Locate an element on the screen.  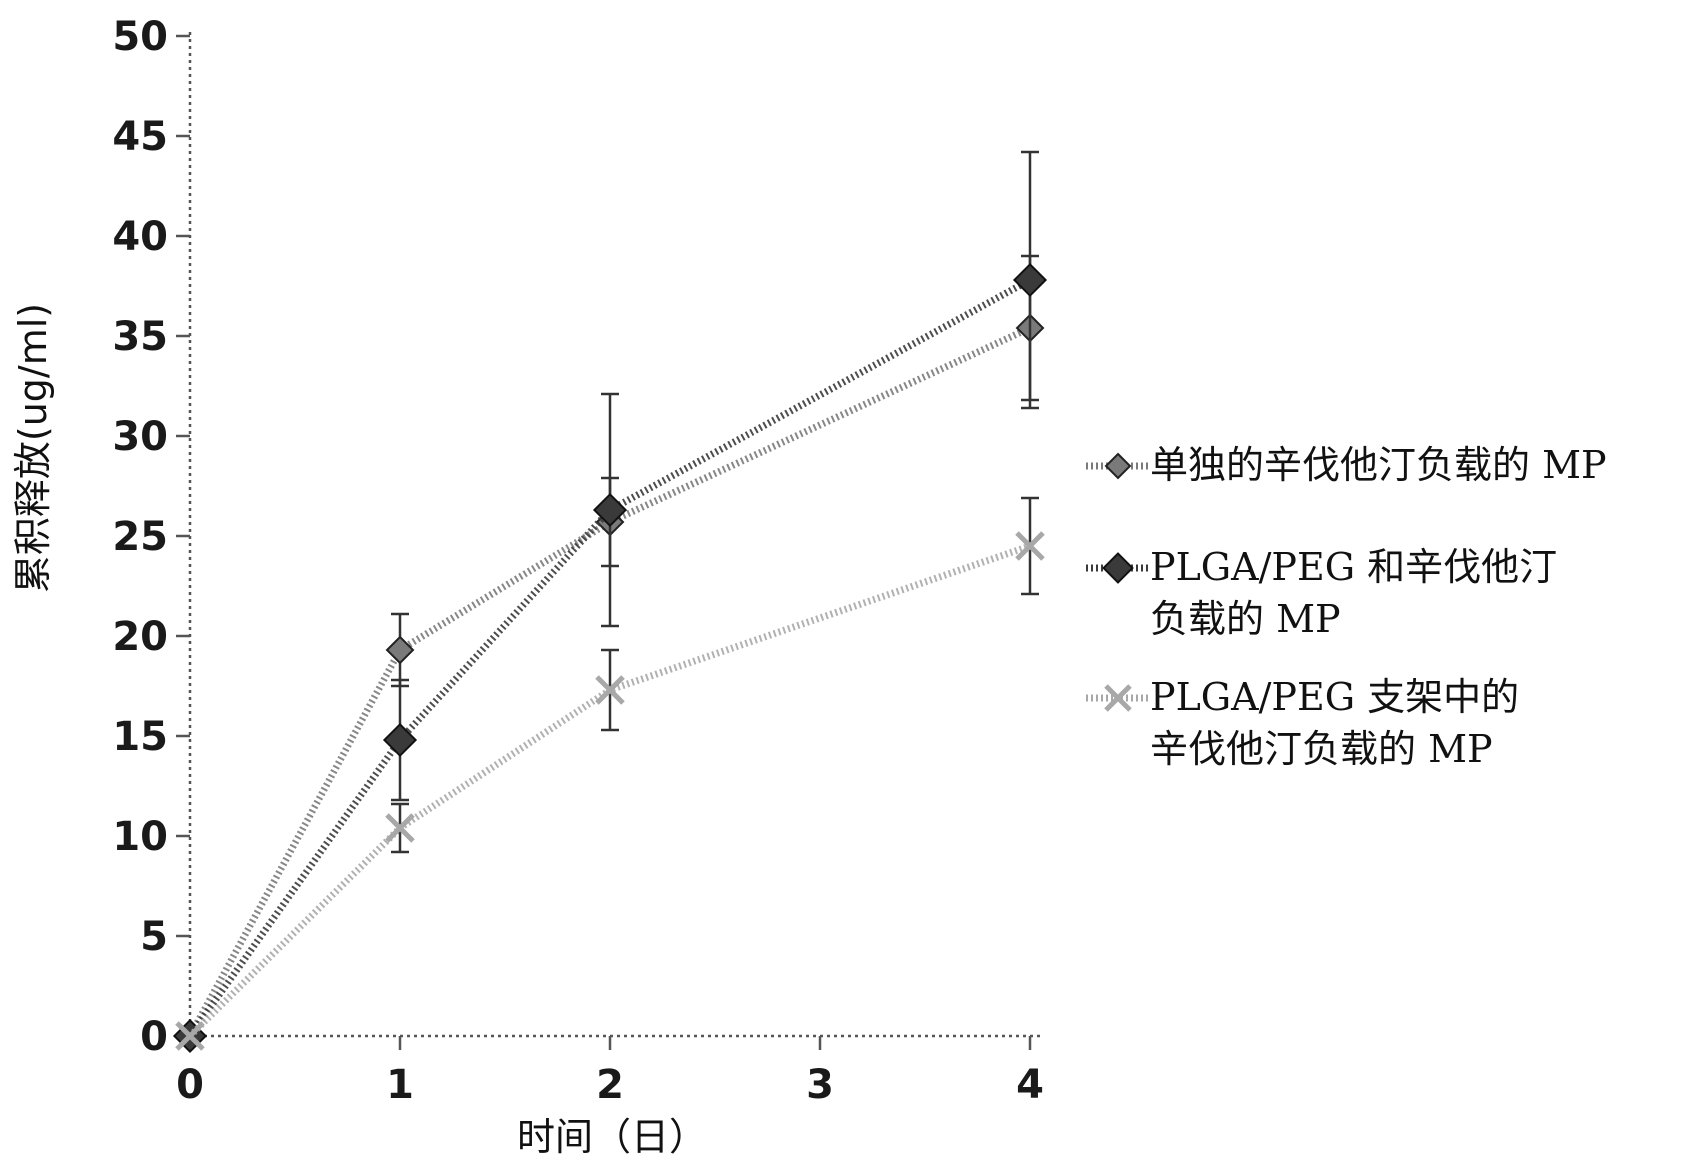
y-tick-label: 40 is located at coordinates (140, 237).